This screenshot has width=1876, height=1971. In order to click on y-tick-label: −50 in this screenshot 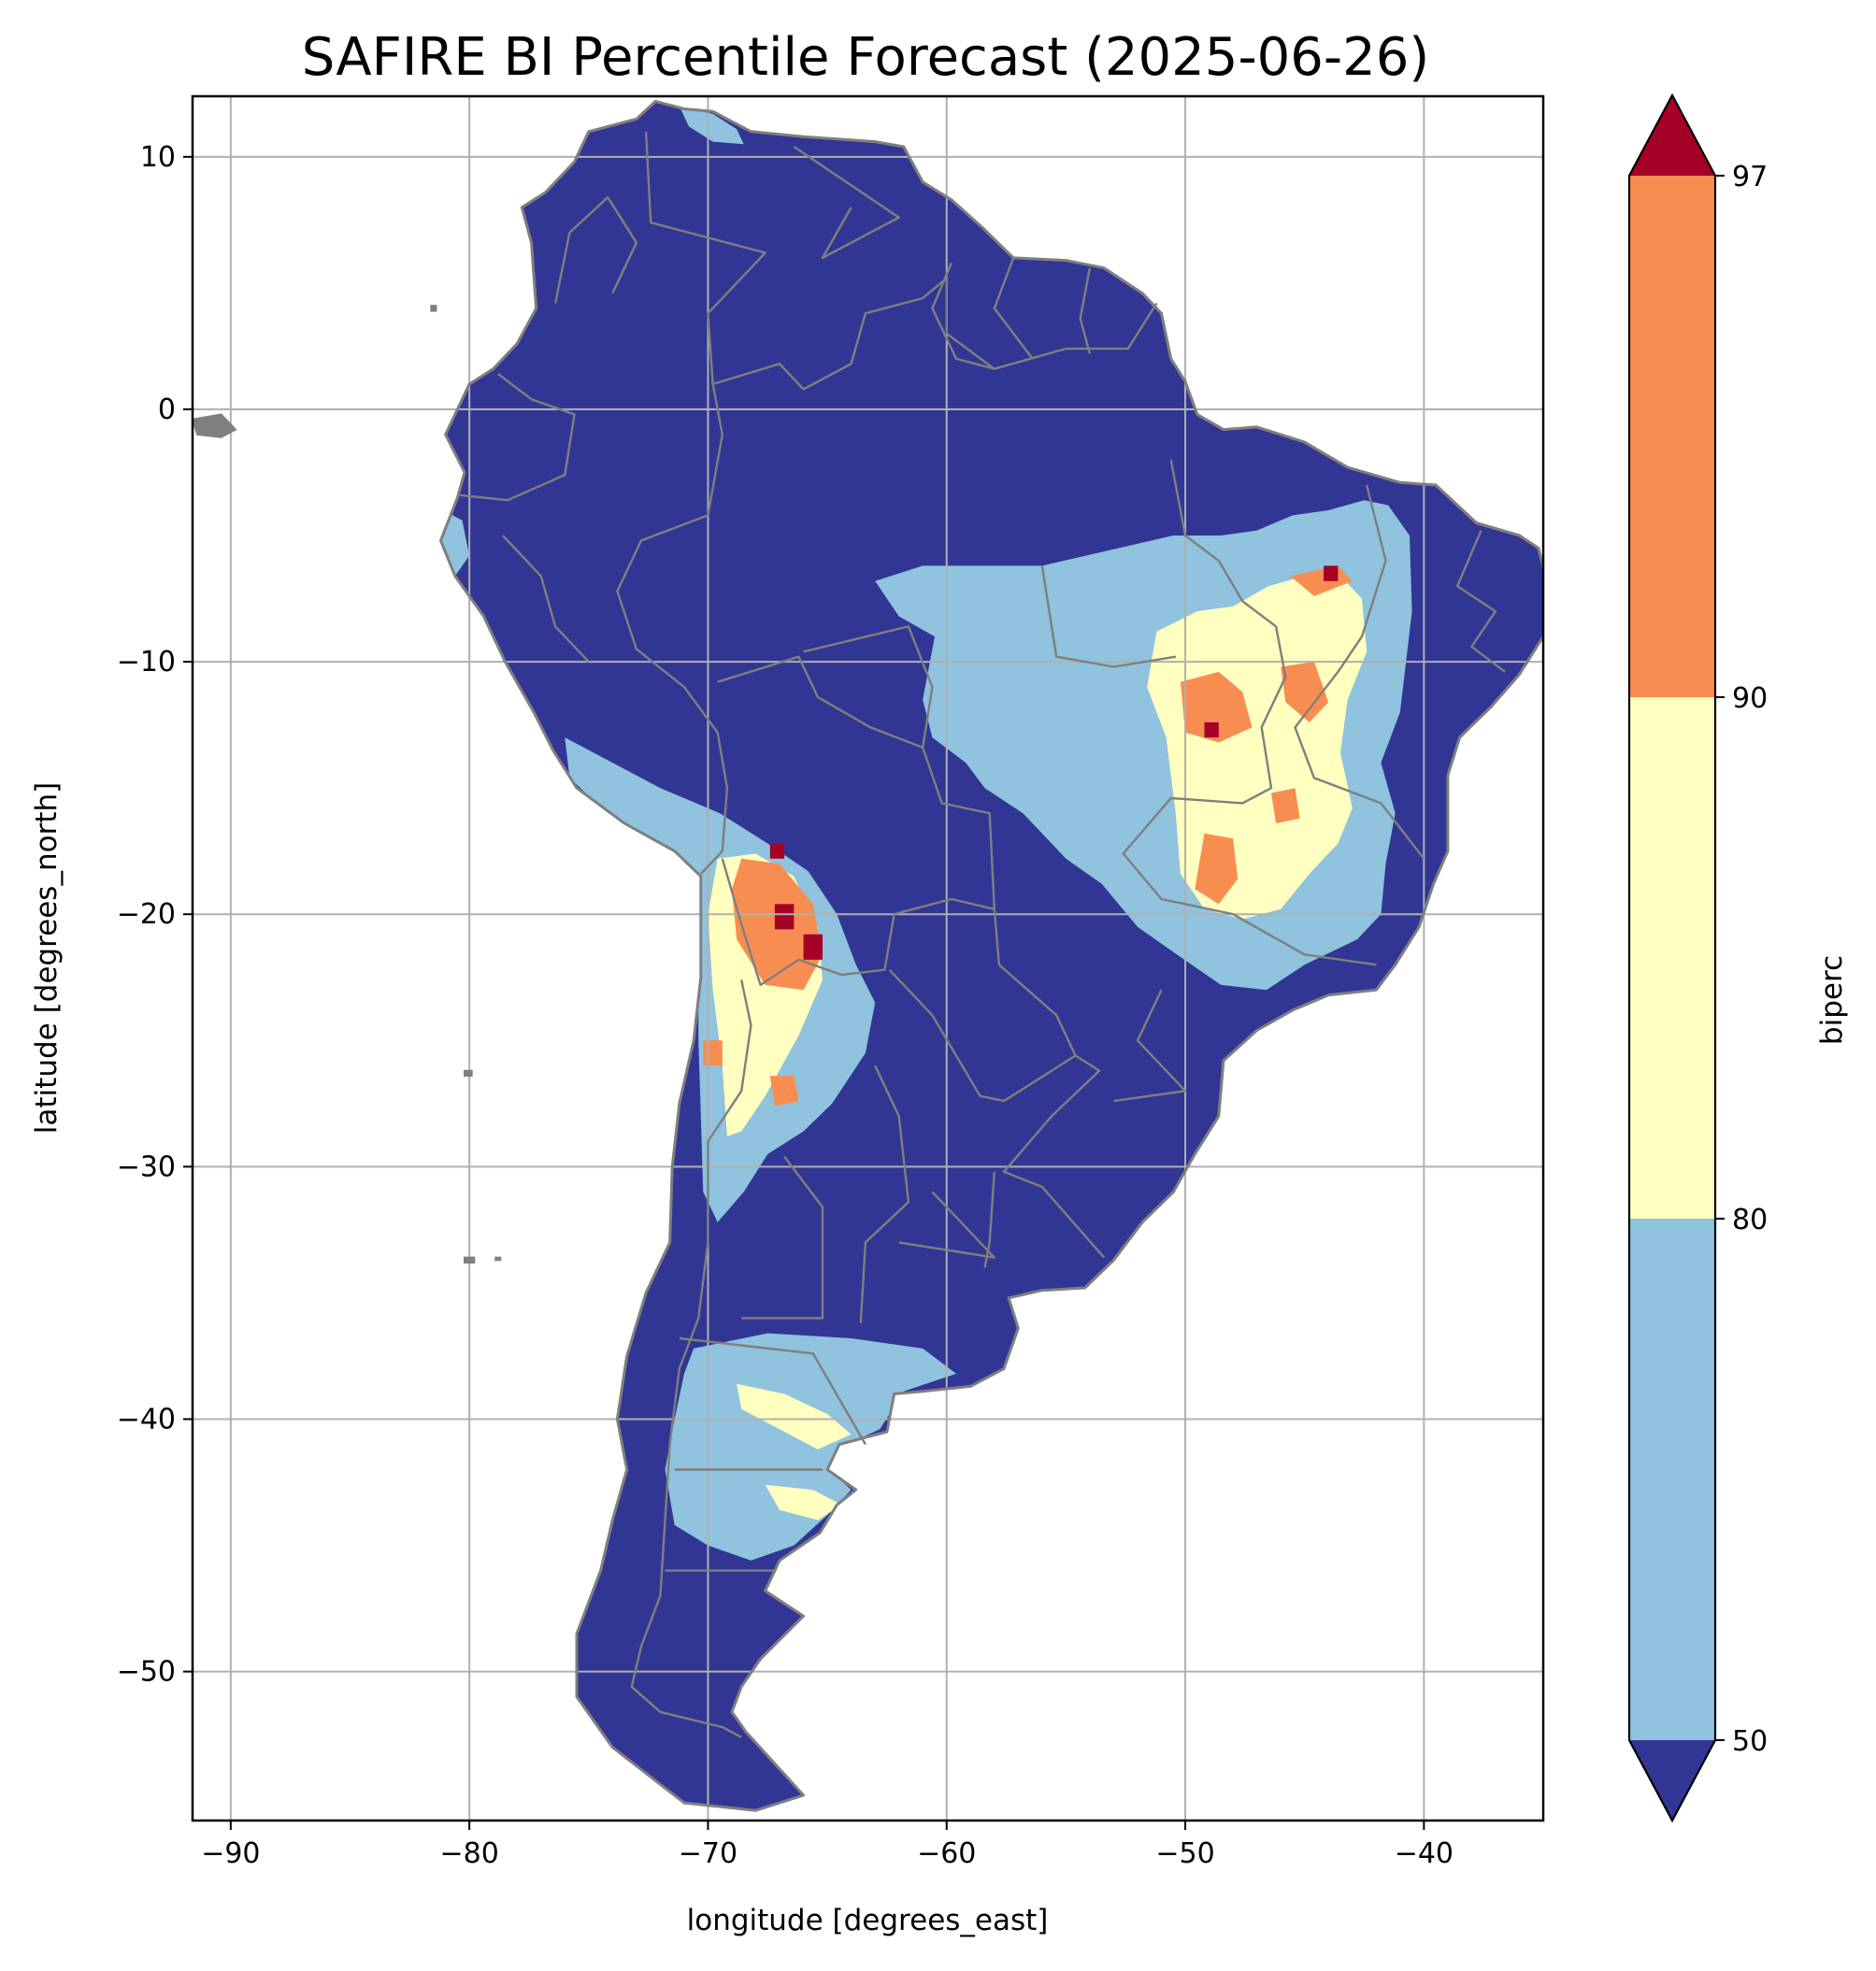, I will do `click(146, 1672)`.